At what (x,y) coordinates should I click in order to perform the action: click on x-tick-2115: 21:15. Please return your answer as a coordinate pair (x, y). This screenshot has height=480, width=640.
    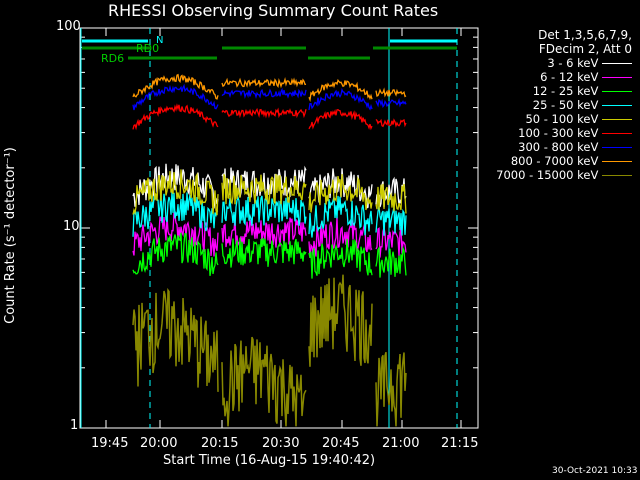
    Looking at the image, I should click on (460, 443).